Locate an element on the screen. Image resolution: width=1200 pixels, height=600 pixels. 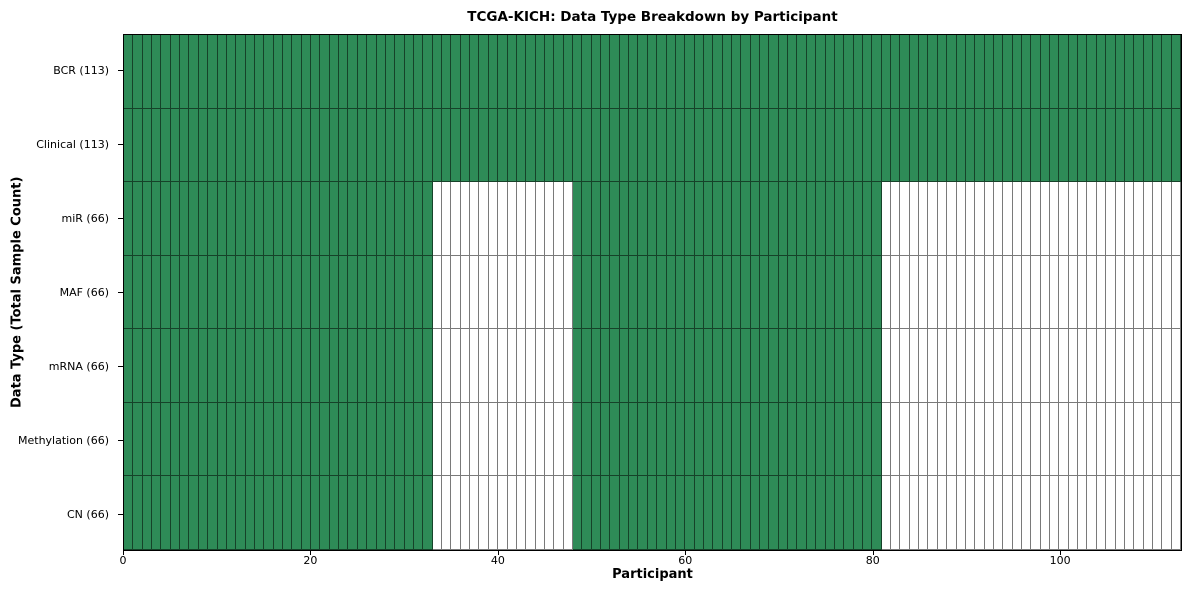
x-tick-mark is located at coordinates (873, 553).